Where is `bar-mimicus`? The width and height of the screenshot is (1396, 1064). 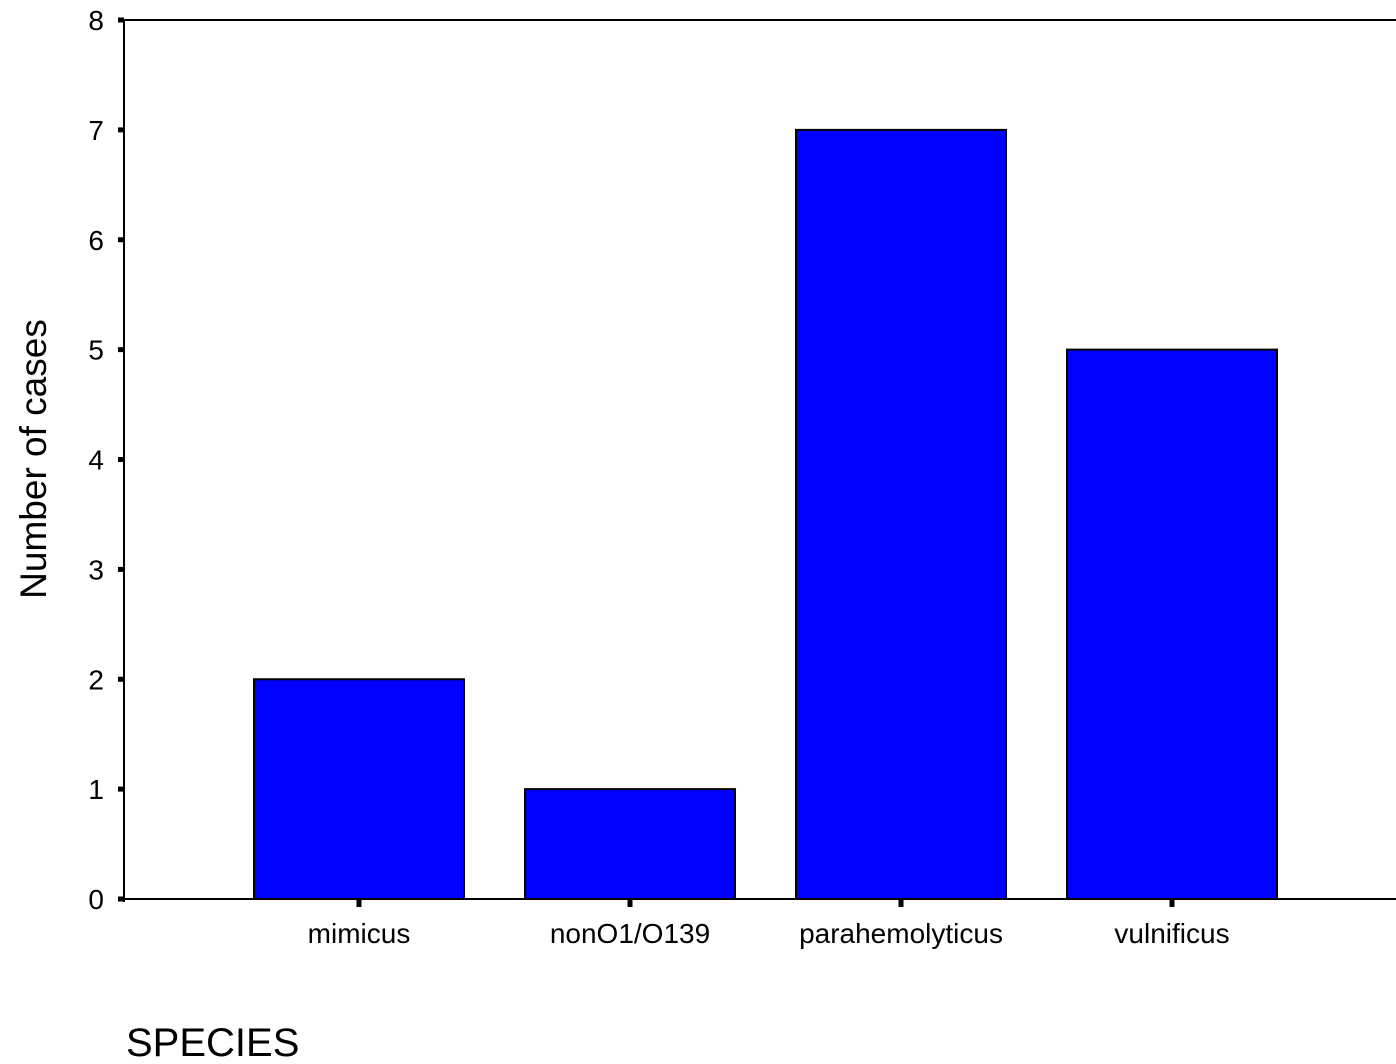
bar-mimicus is located at coordinates (359, 789).